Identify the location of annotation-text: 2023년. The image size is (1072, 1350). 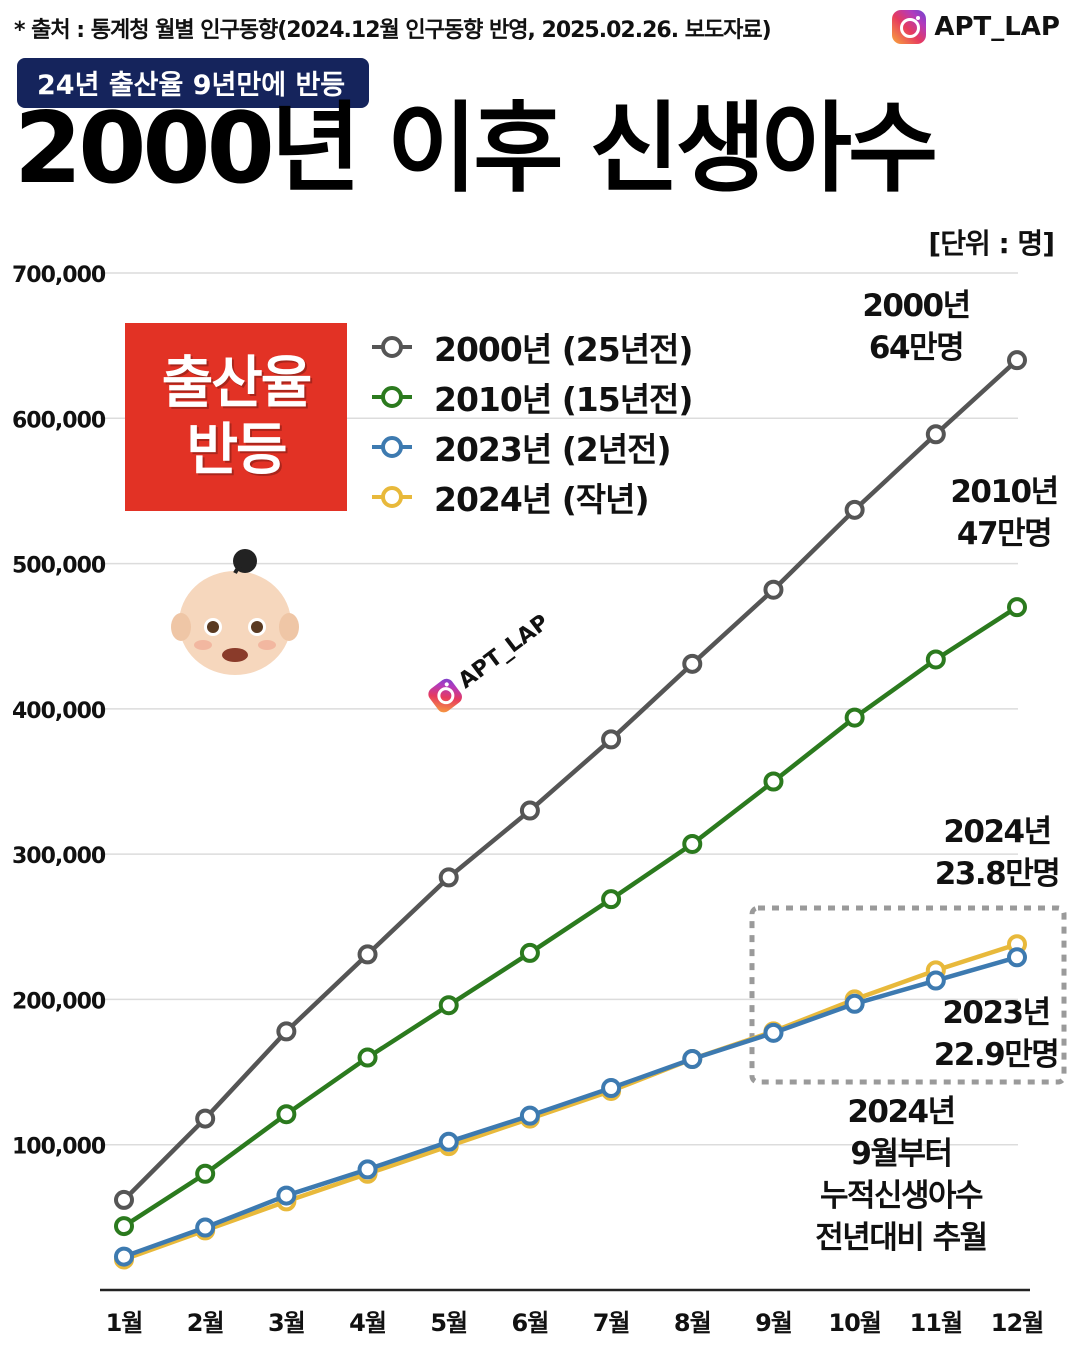
(995, 1013).